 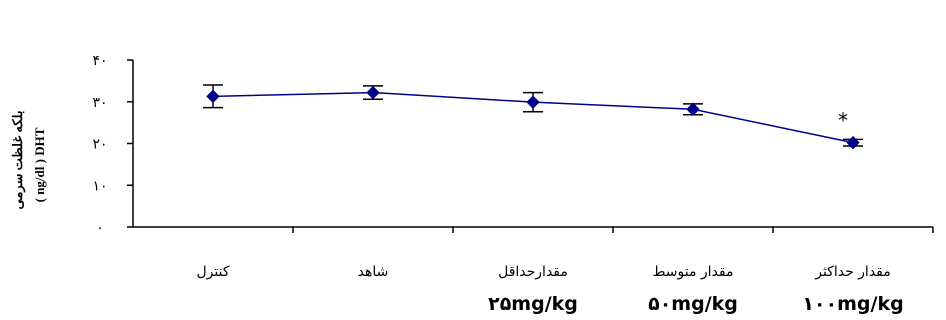 What do you see at coordinates (18, 160) in the screenshot?
I see `y-axis-title-line-1: بلکه غلظت سرمی` at bounding box center [18, 160].